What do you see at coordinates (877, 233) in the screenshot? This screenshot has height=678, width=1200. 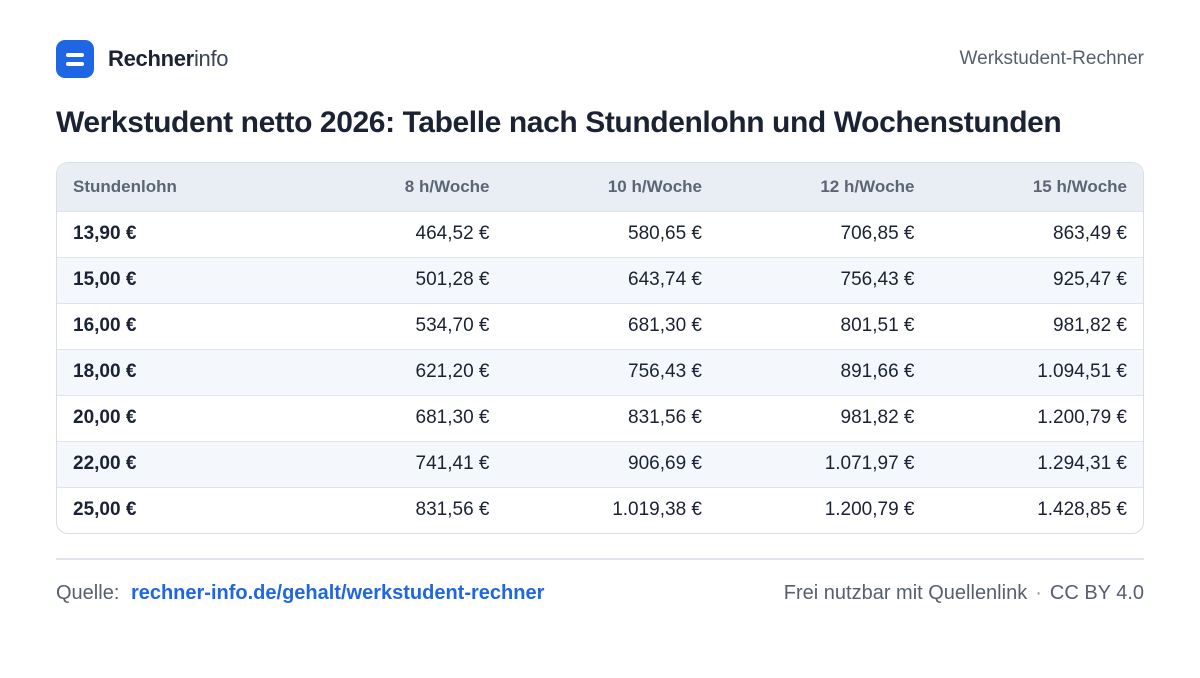 I see `net-value-cell: 706,85 €` at bounding box center [877, 233].